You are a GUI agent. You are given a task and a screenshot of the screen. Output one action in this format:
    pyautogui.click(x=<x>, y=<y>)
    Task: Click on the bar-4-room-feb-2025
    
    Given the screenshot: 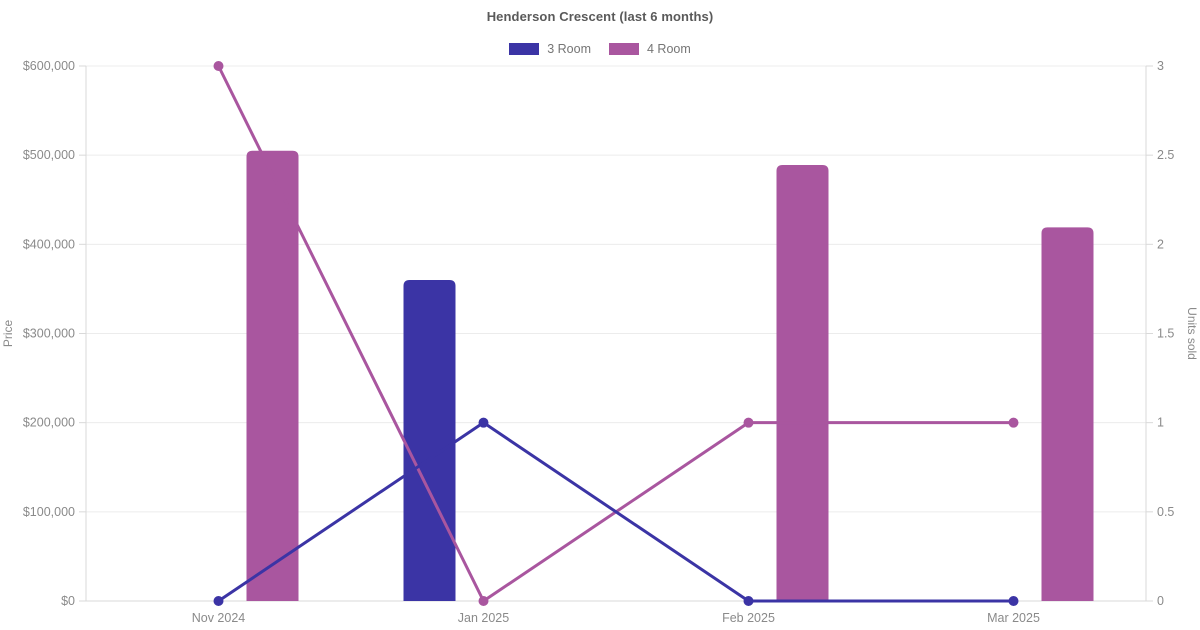 What is the action you would take?
    pyautogui.click(x=802, y=382)
    